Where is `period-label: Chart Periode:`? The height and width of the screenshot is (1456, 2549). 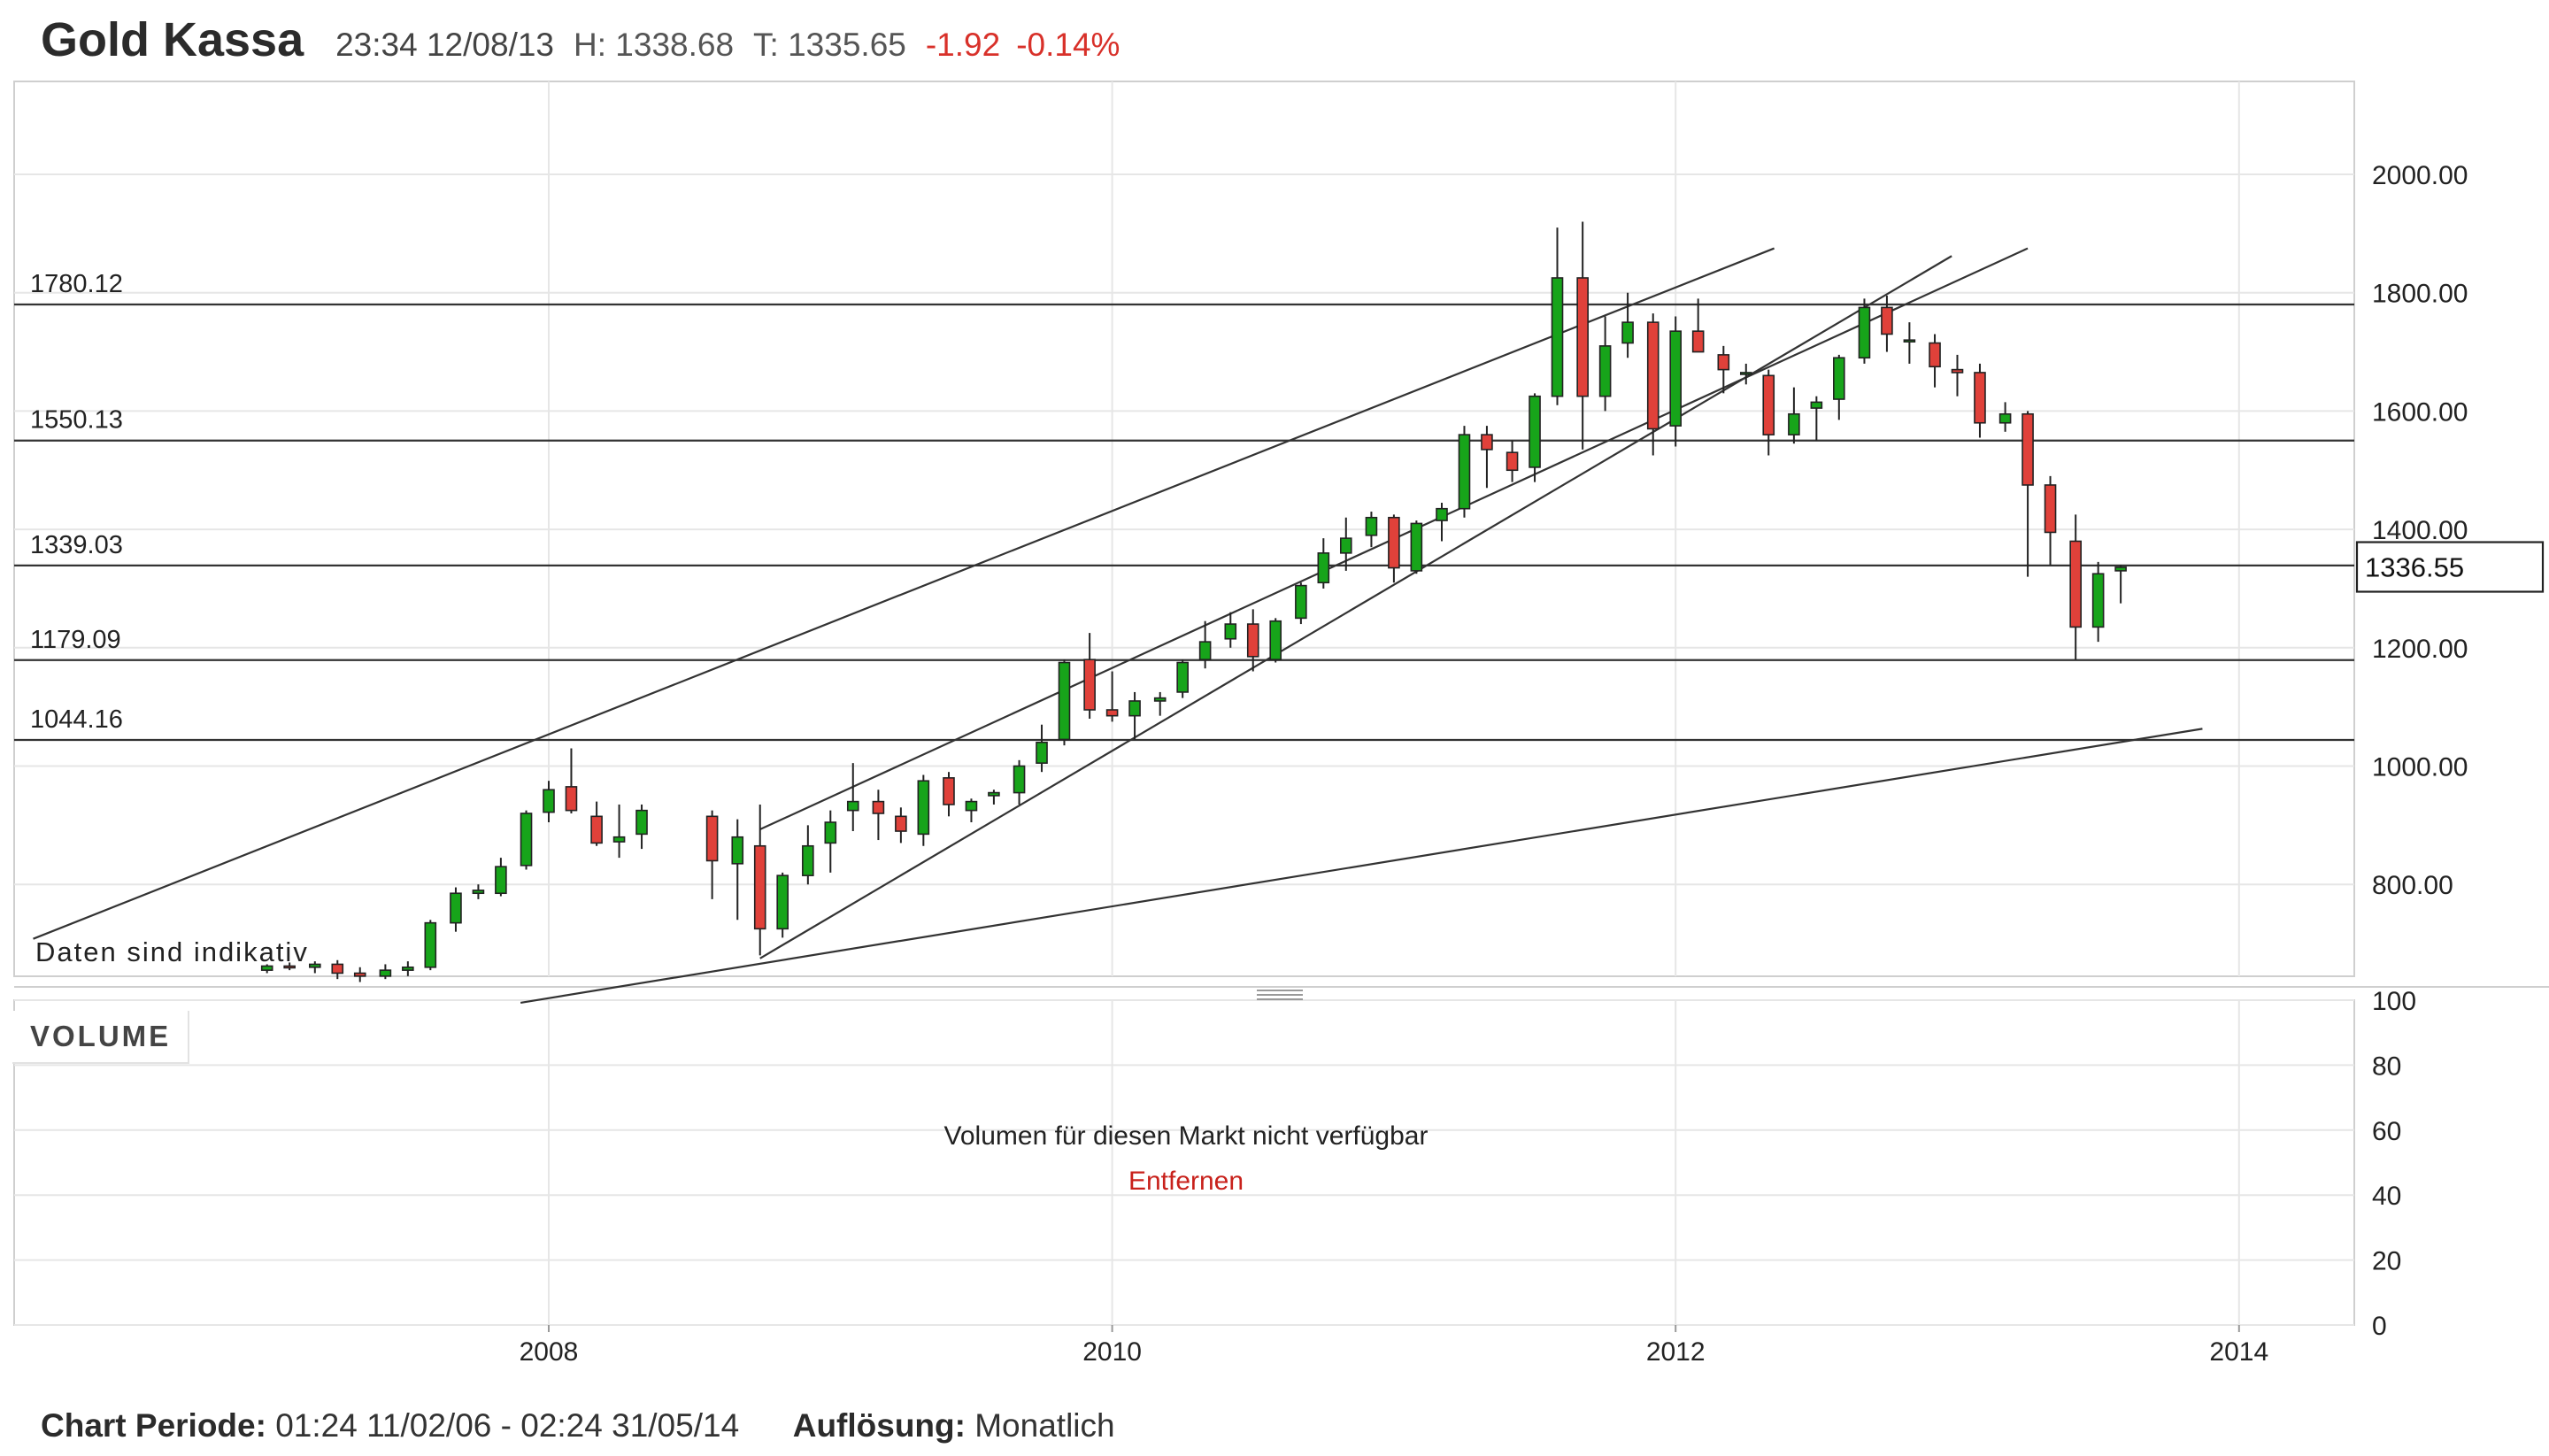
period-label: Chart Periode: is located at coordinates (153, 1425).